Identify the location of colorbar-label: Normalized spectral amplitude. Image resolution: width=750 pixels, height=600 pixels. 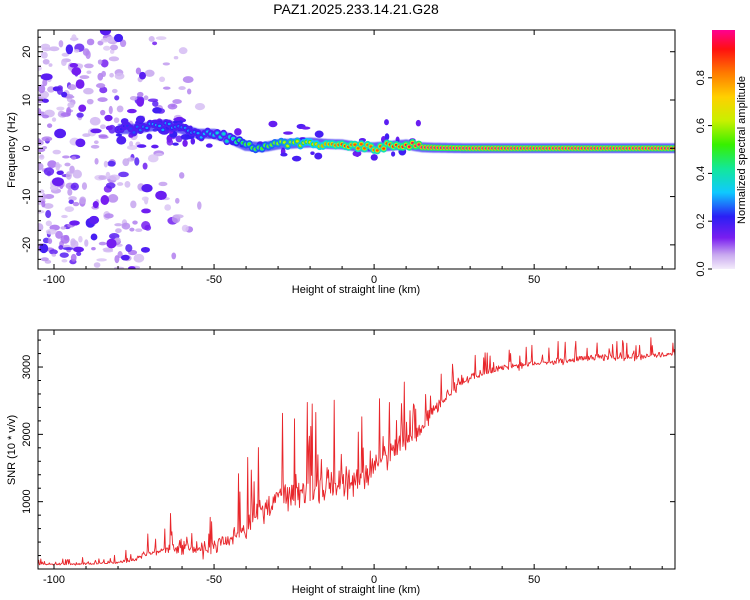
(742, 150).